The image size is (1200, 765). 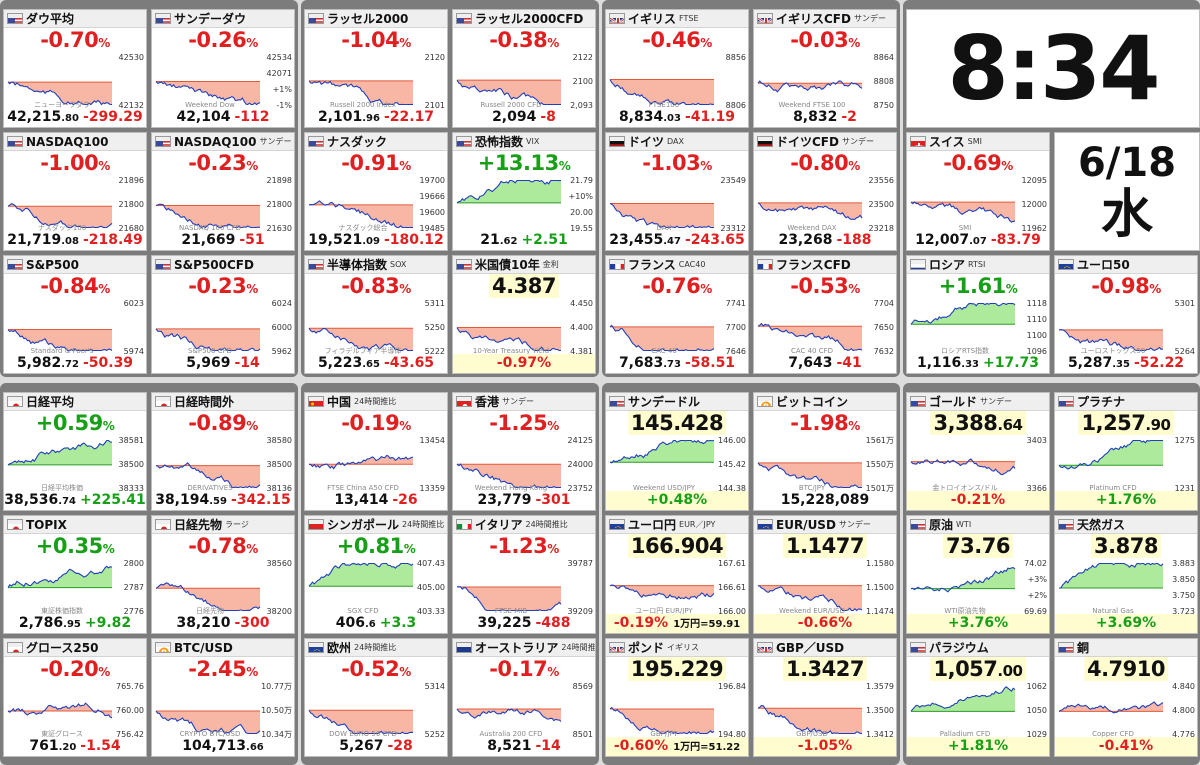 I want to click on quote-card: 銅 4.7910 4.840 4.800 4.776 Copper CFD -0.41%, so click(x=1126, y=697).